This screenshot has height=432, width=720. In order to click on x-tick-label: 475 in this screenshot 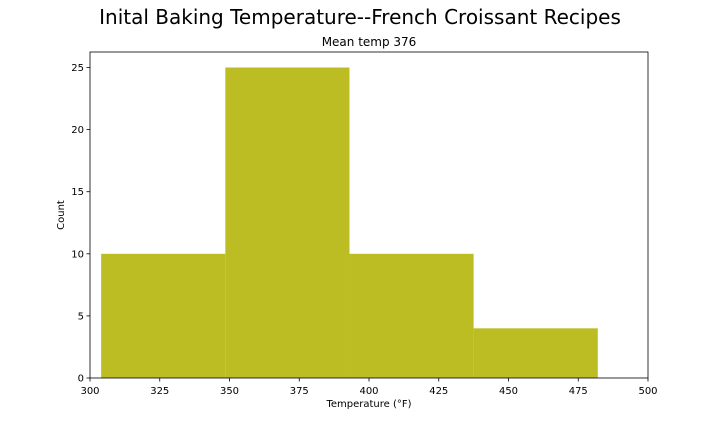, I will do `click(578, 391)`.